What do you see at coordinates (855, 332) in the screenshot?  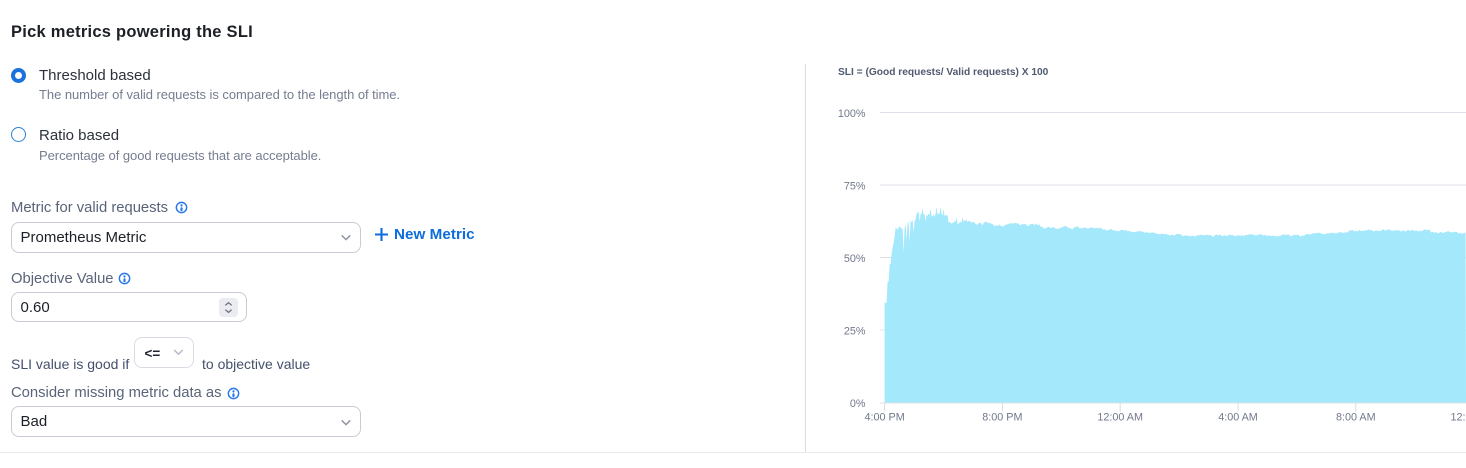 I see `svg-text: 25%` at bounding box center [855, 332].